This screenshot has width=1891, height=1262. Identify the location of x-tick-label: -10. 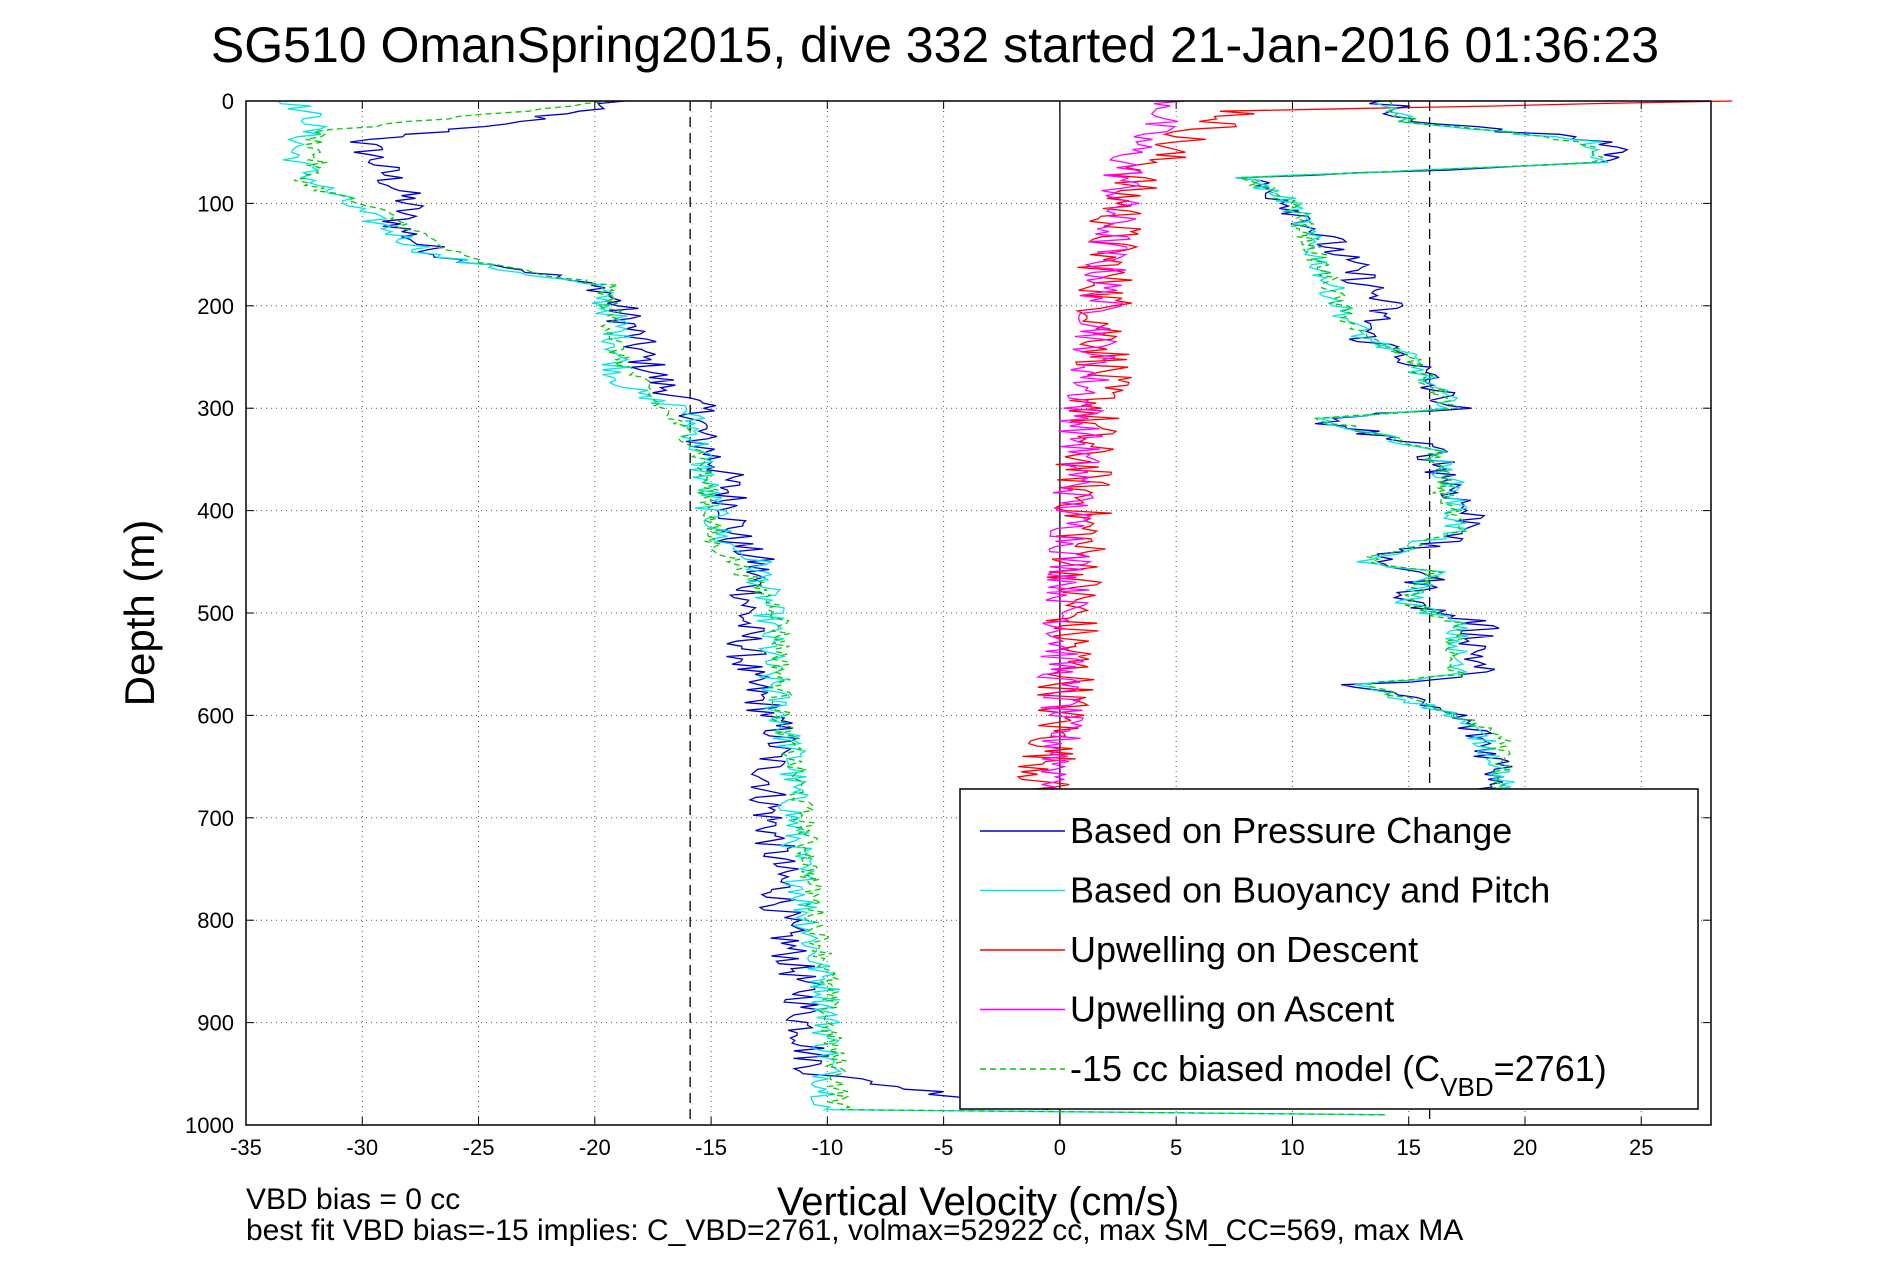
(827, 1147).